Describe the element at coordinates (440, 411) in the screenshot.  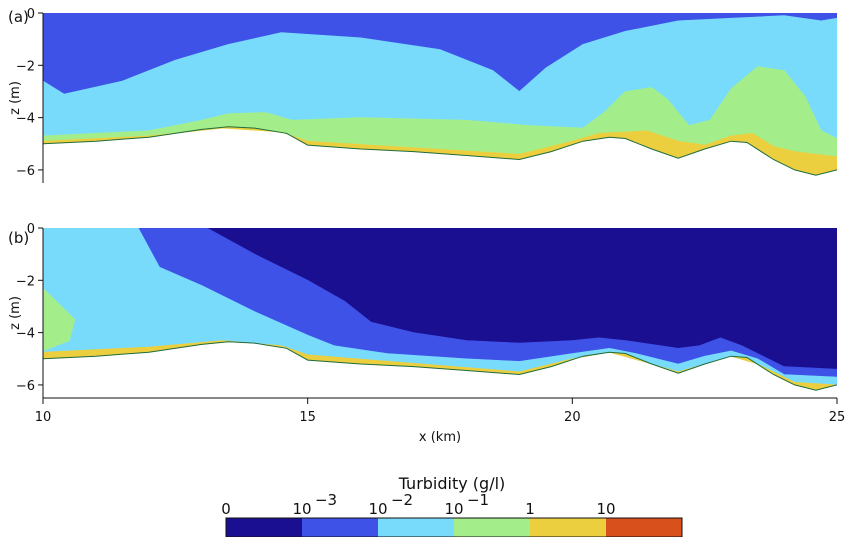
I see `panel-b-x-ticks: 10 15 20 25` at that location.